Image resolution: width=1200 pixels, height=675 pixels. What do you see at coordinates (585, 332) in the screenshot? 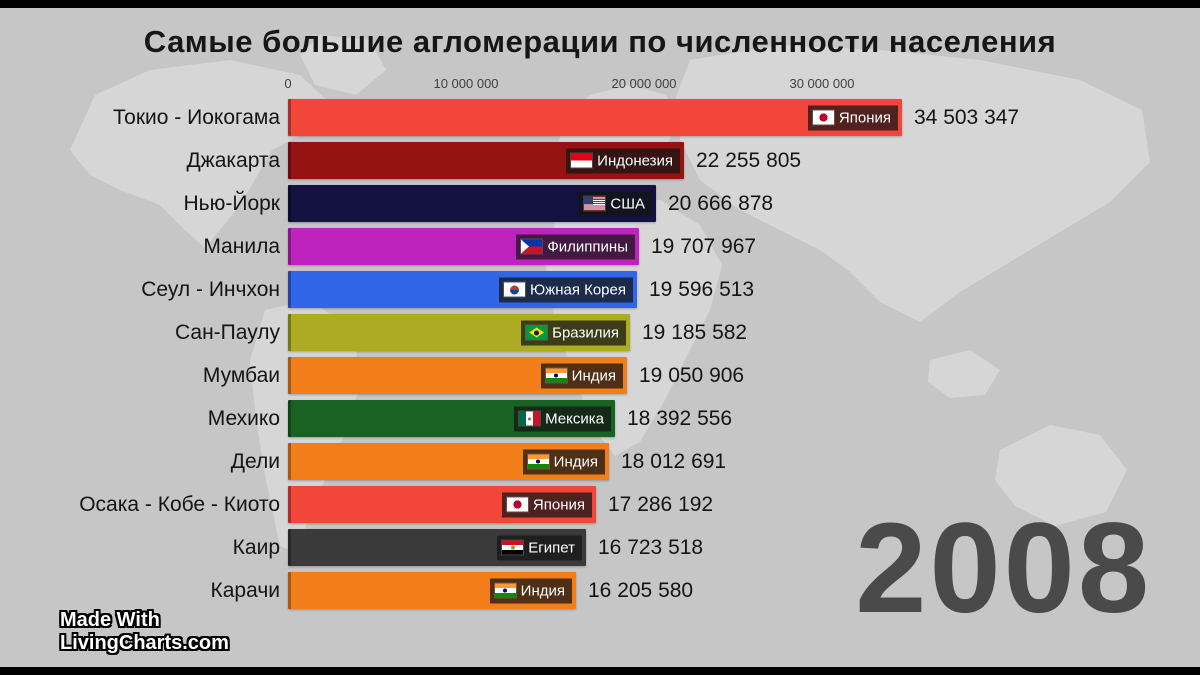
I see `country-name: Бразилия` at bounding box center [585, 332].